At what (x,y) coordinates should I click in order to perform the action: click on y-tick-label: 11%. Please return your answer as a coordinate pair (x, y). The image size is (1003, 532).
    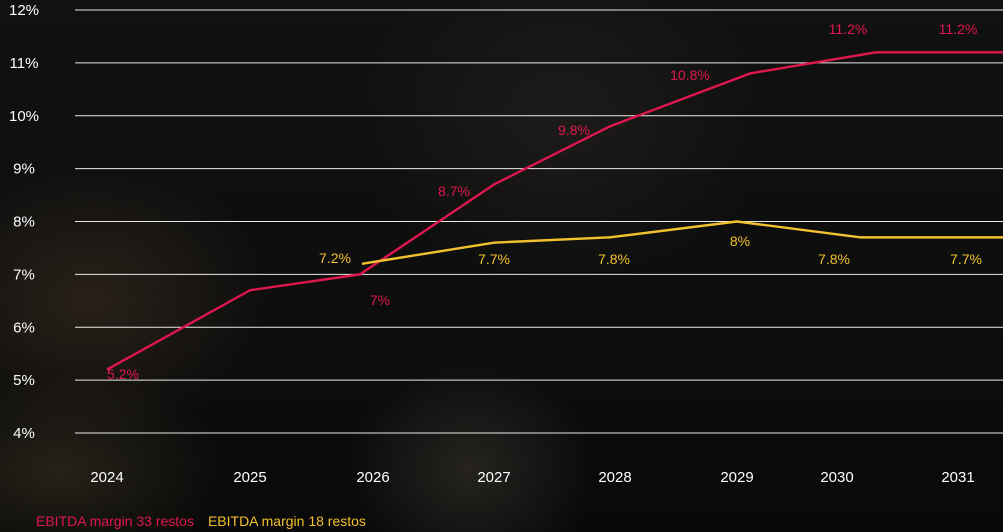
    Looking at the image, I should click on (24, 63).